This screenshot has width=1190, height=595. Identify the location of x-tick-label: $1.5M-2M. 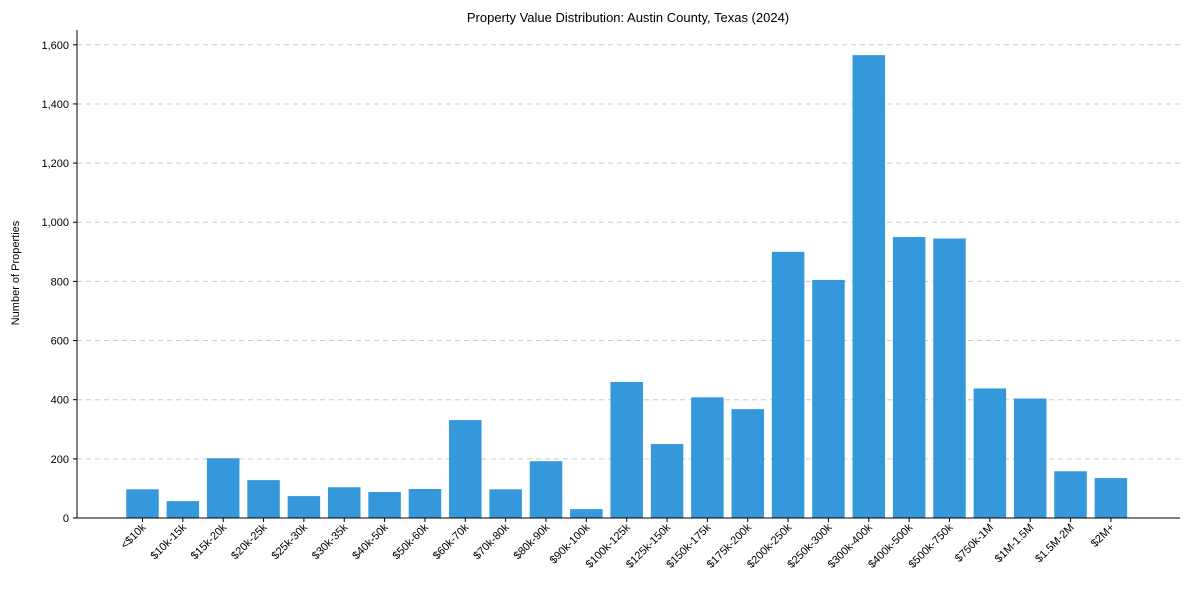
(1055, 544).